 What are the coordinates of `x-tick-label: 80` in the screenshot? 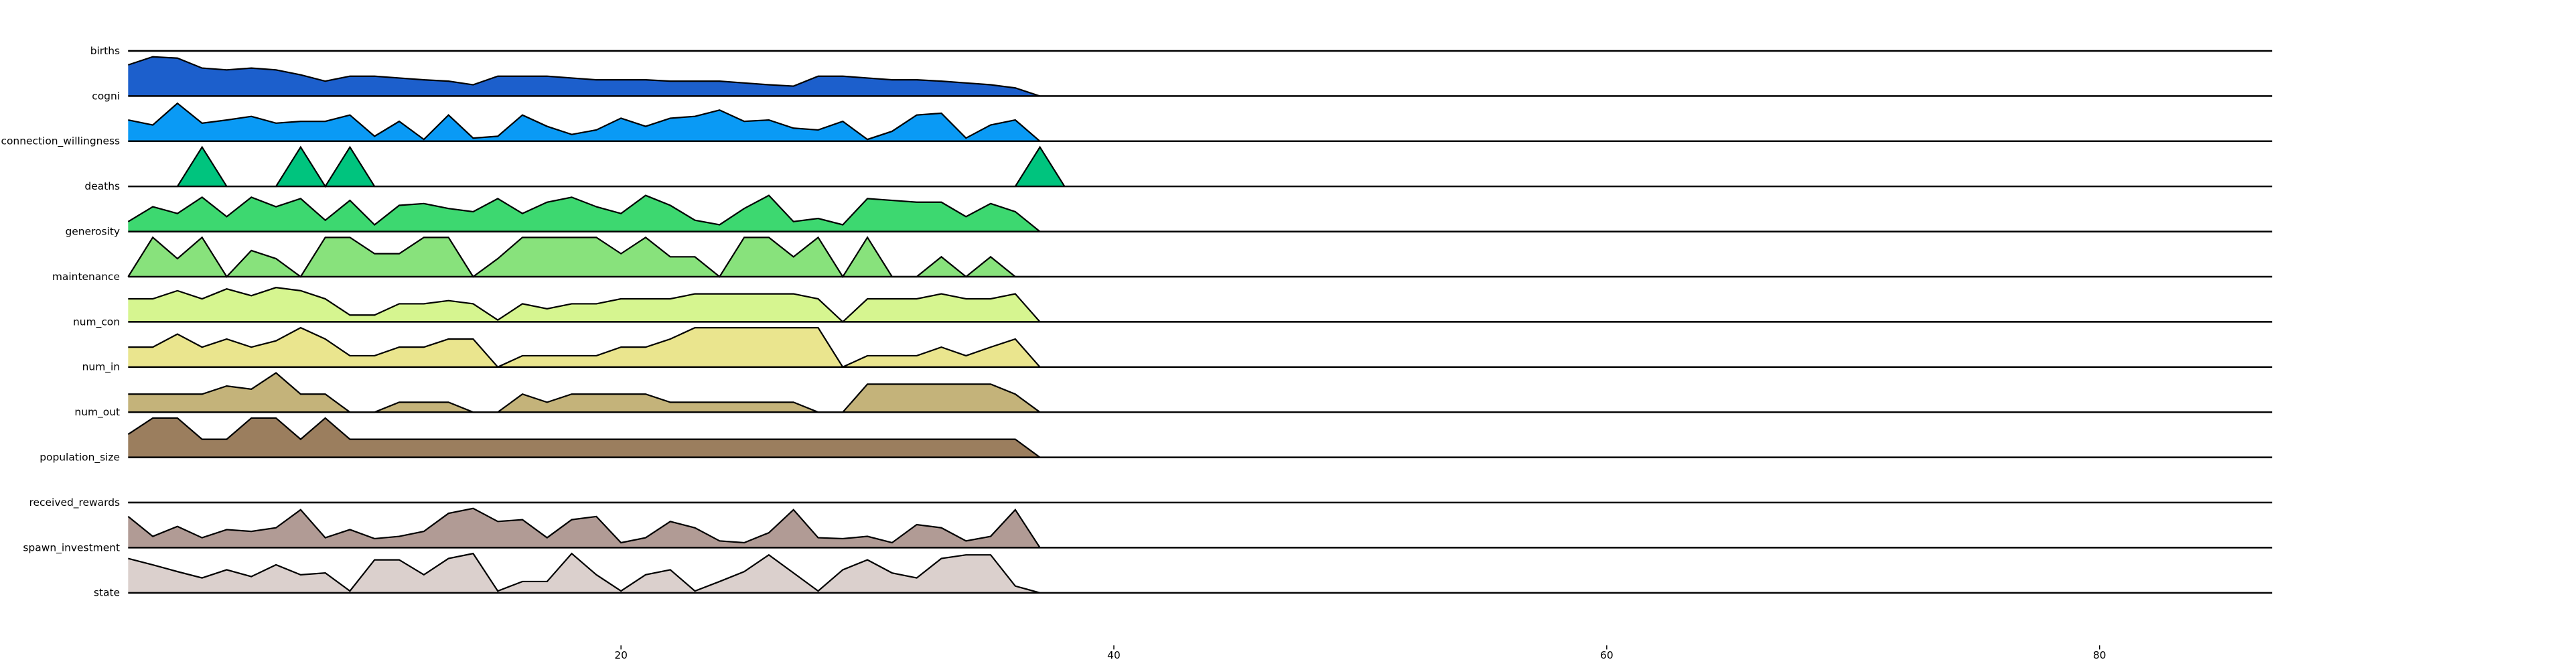 It's located at (2099, 655).